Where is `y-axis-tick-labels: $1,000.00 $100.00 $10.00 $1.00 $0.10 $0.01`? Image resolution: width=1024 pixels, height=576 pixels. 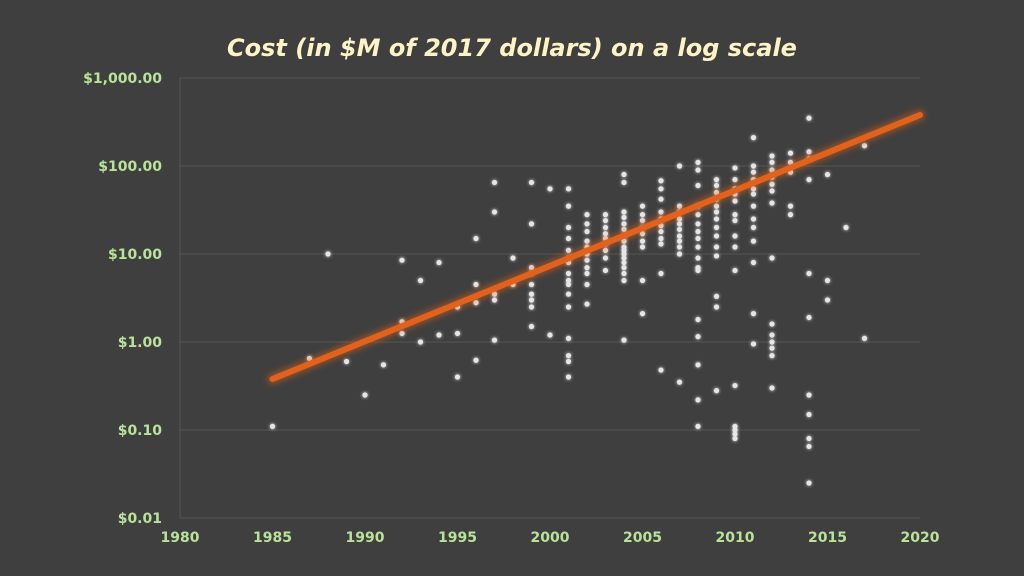
y-axis-tick-labels: $1,000.00 $100.00 $10.00 $1.00 $0.10 $0.01 is located at coordinates (122, 299).